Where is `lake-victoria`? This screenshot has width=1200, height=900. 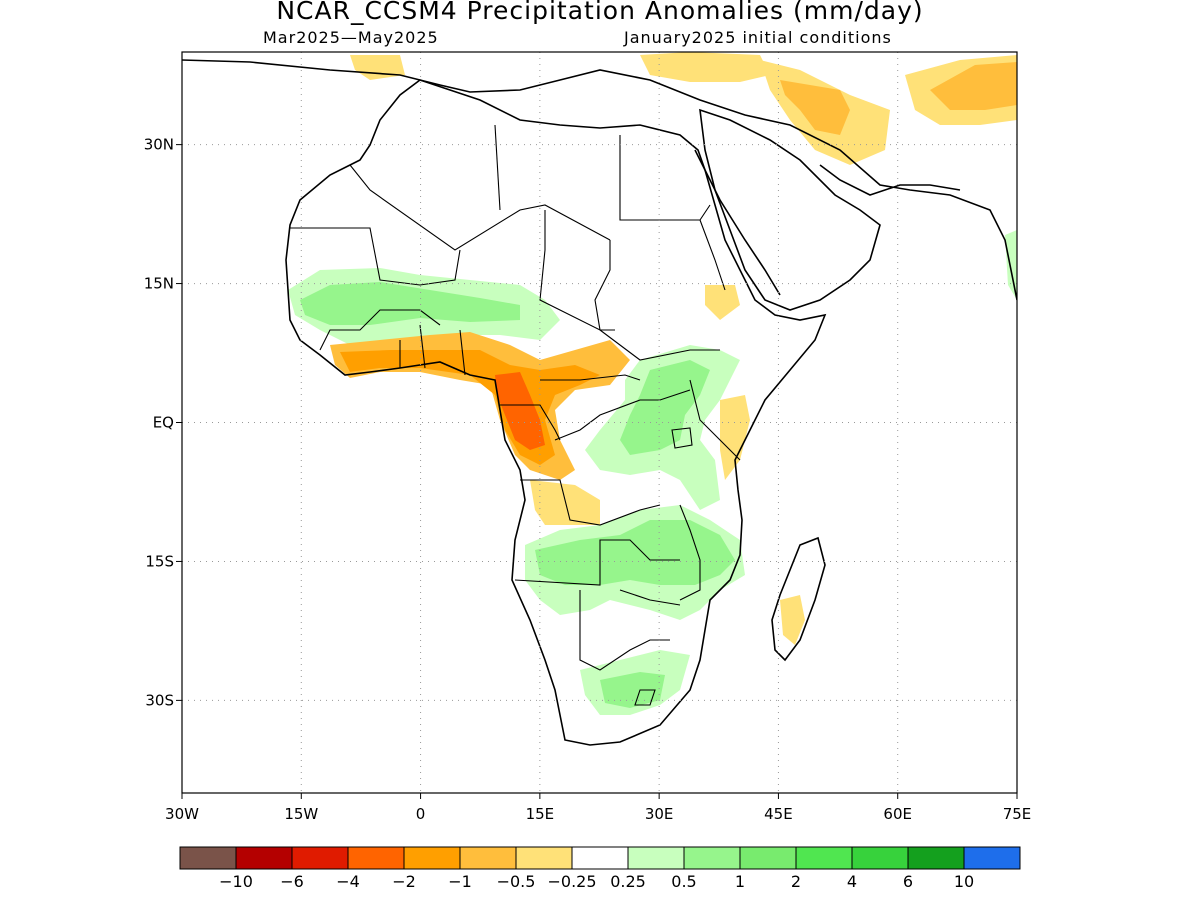
lake-victoria is located at coordinates (682, 438).